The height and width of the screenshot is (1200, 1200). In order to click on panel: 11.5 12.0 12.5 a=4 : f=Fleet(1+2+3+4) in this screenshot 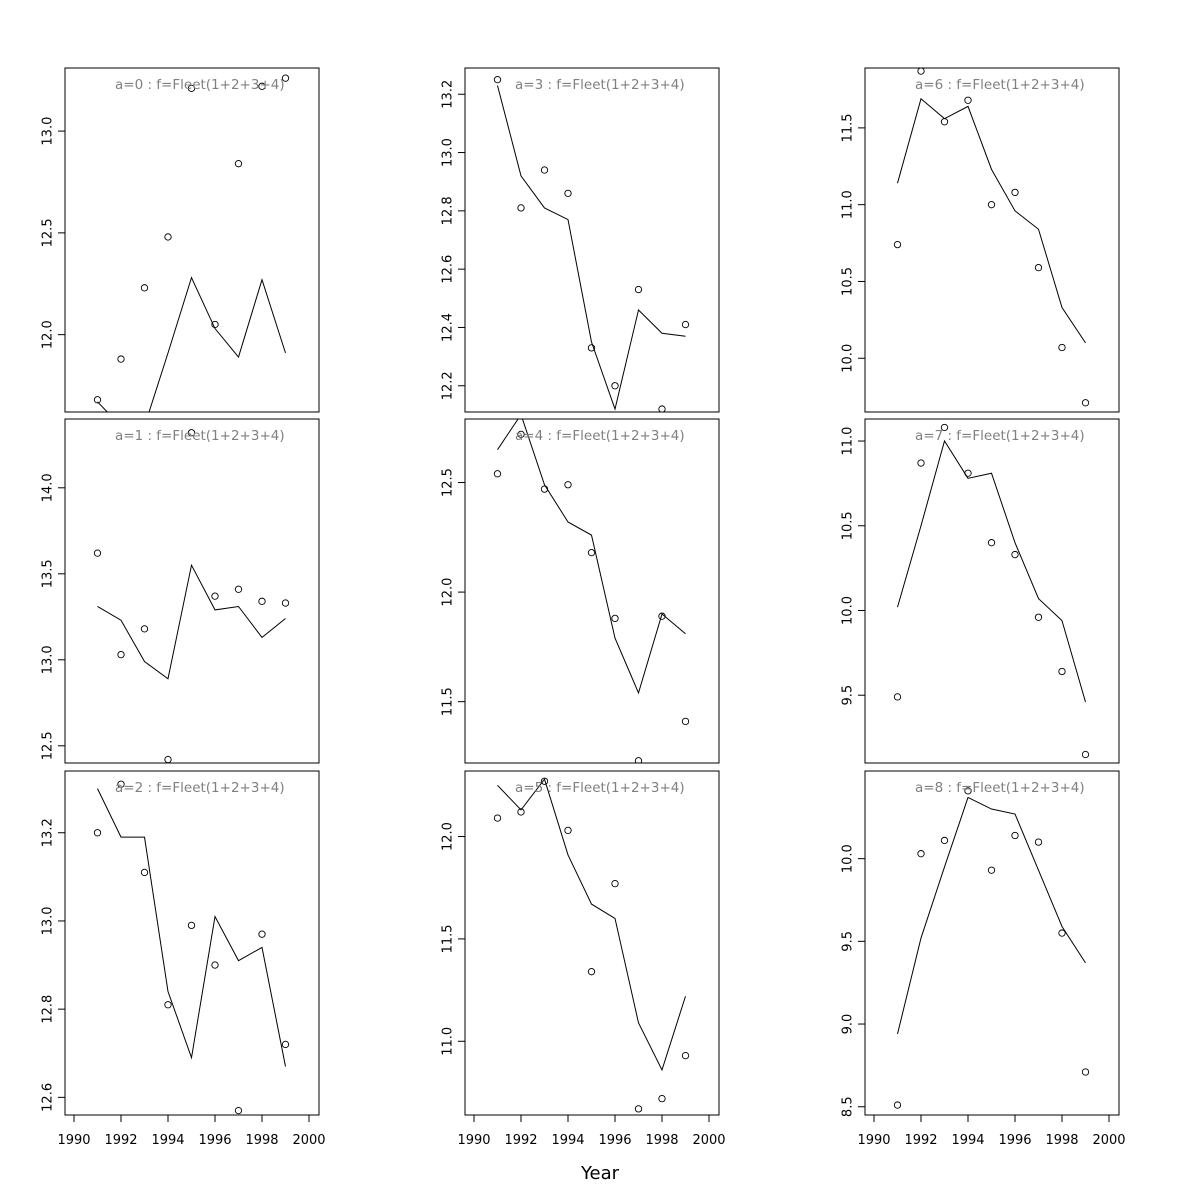, I will do `click(580, 591)`.